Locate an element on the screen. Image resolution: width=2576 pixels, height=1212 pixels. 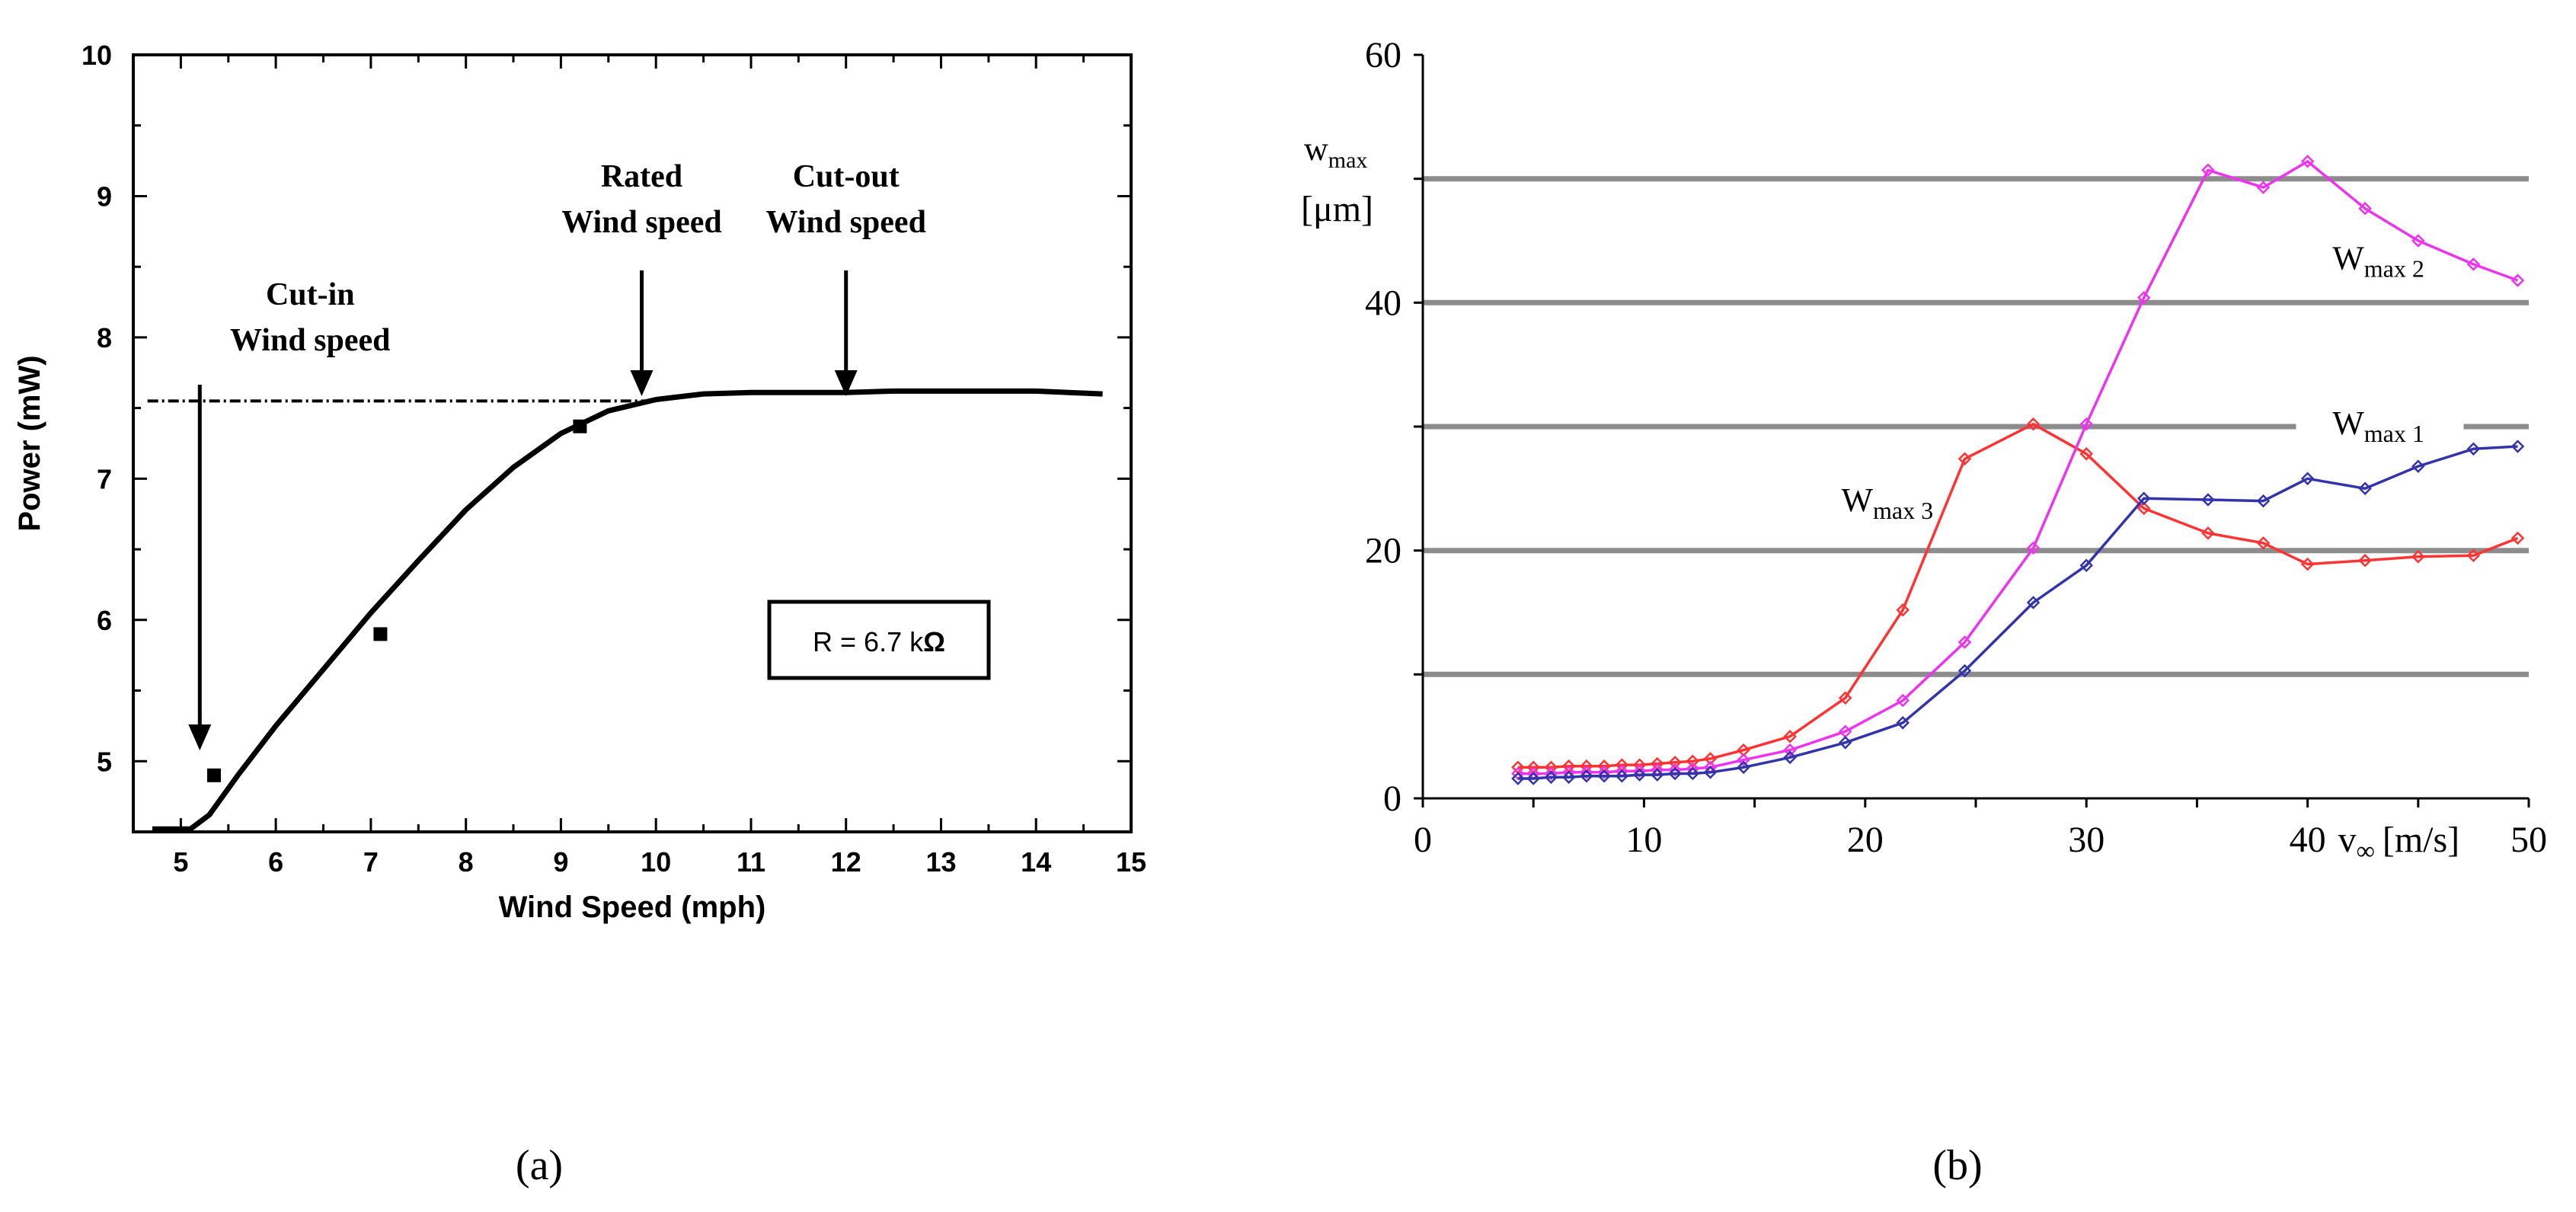
panel-a-annotation-rated-arrow-head is located at coordinates (642, 383).